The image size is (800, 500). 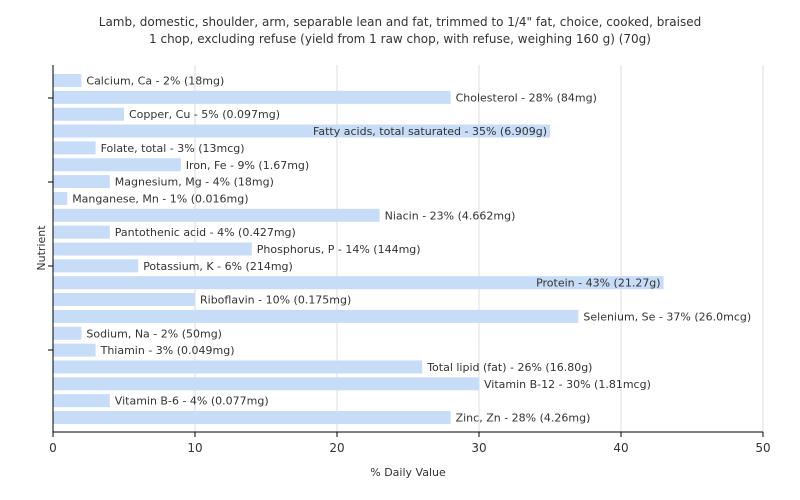 I want to click on x-tick-label: 30, so click(x=478, y=448).